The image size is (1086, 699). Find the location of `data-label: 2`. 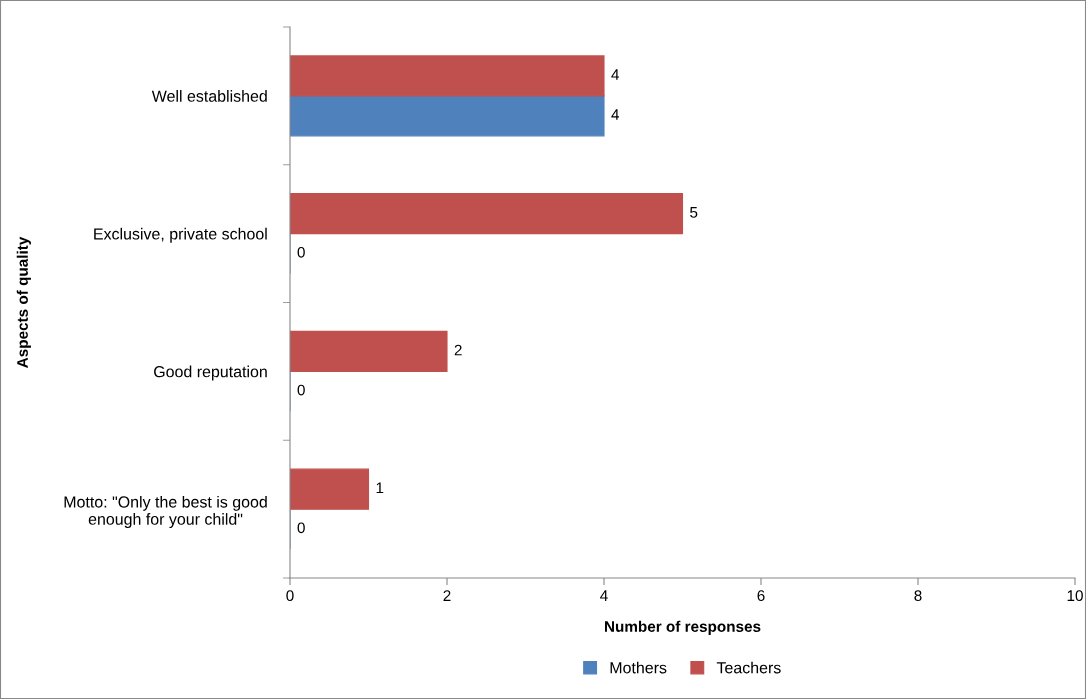

data-label: 2 is located at coordinates (458, 350).